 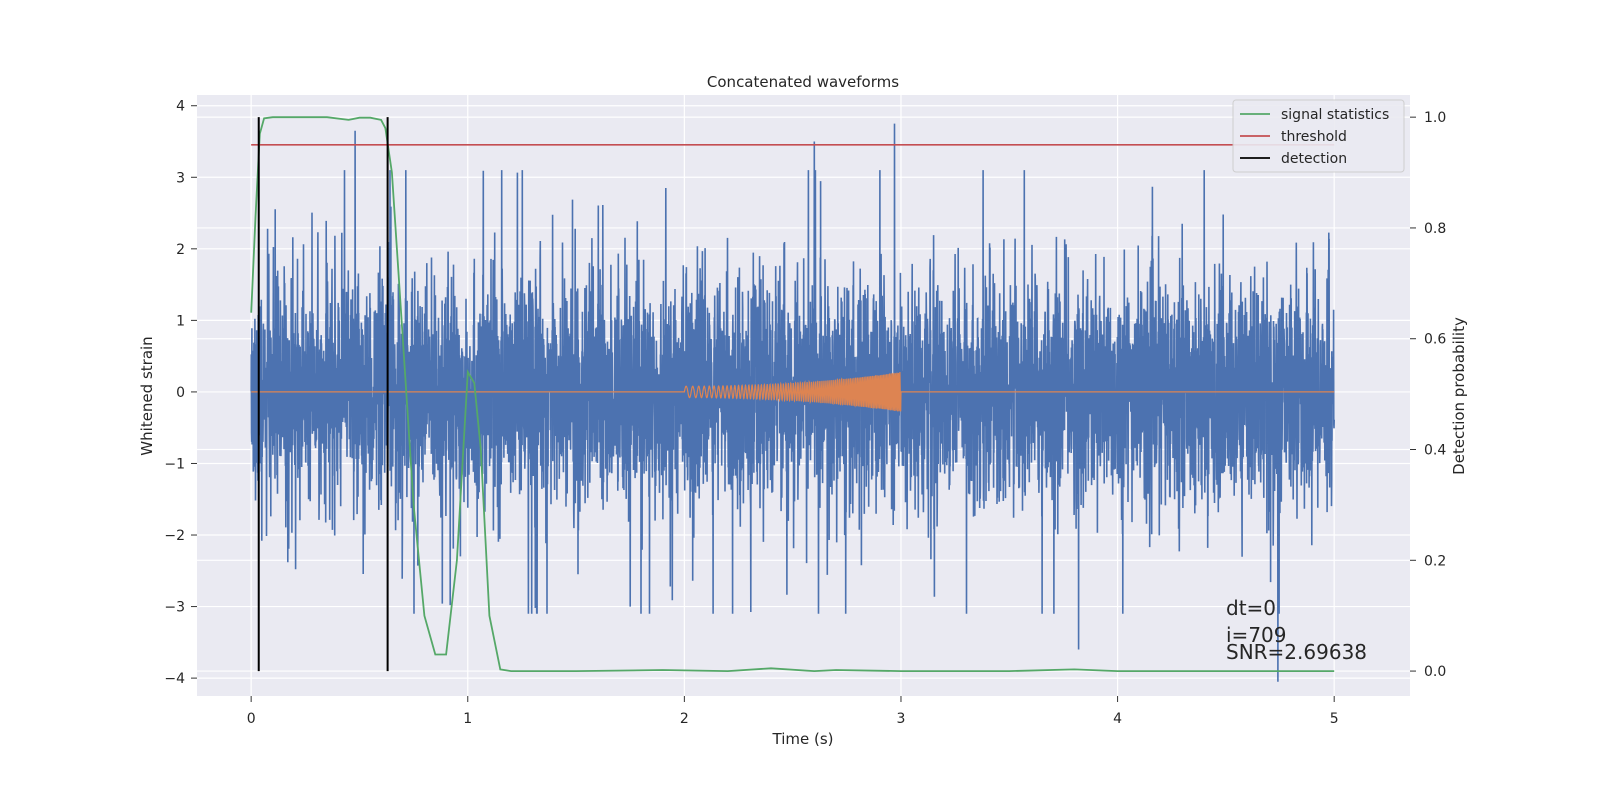 I want to click on x-tick-label: 5, so click(x=1334, y=719).